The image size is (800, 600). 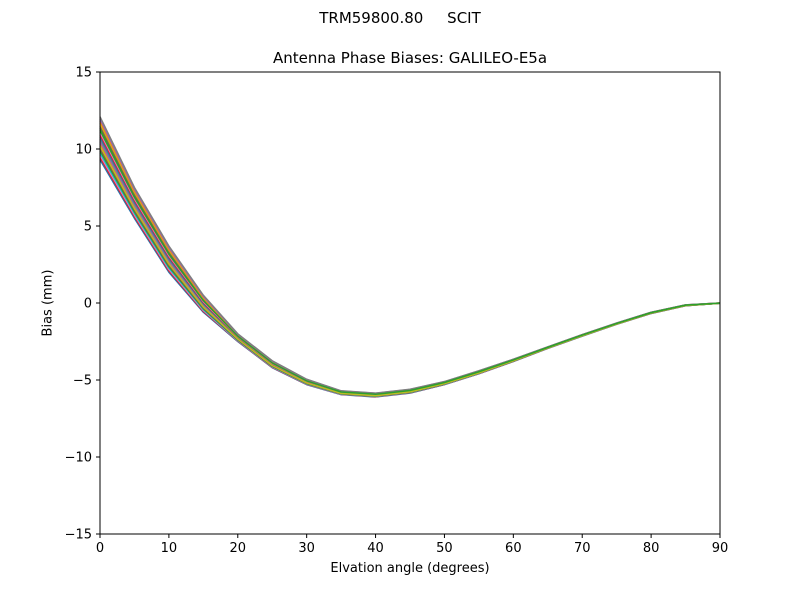 What do you see at coordinates (83, 150) in the screenshot?
I see `y-tick-label: 10` at bounding box center [83, 150].